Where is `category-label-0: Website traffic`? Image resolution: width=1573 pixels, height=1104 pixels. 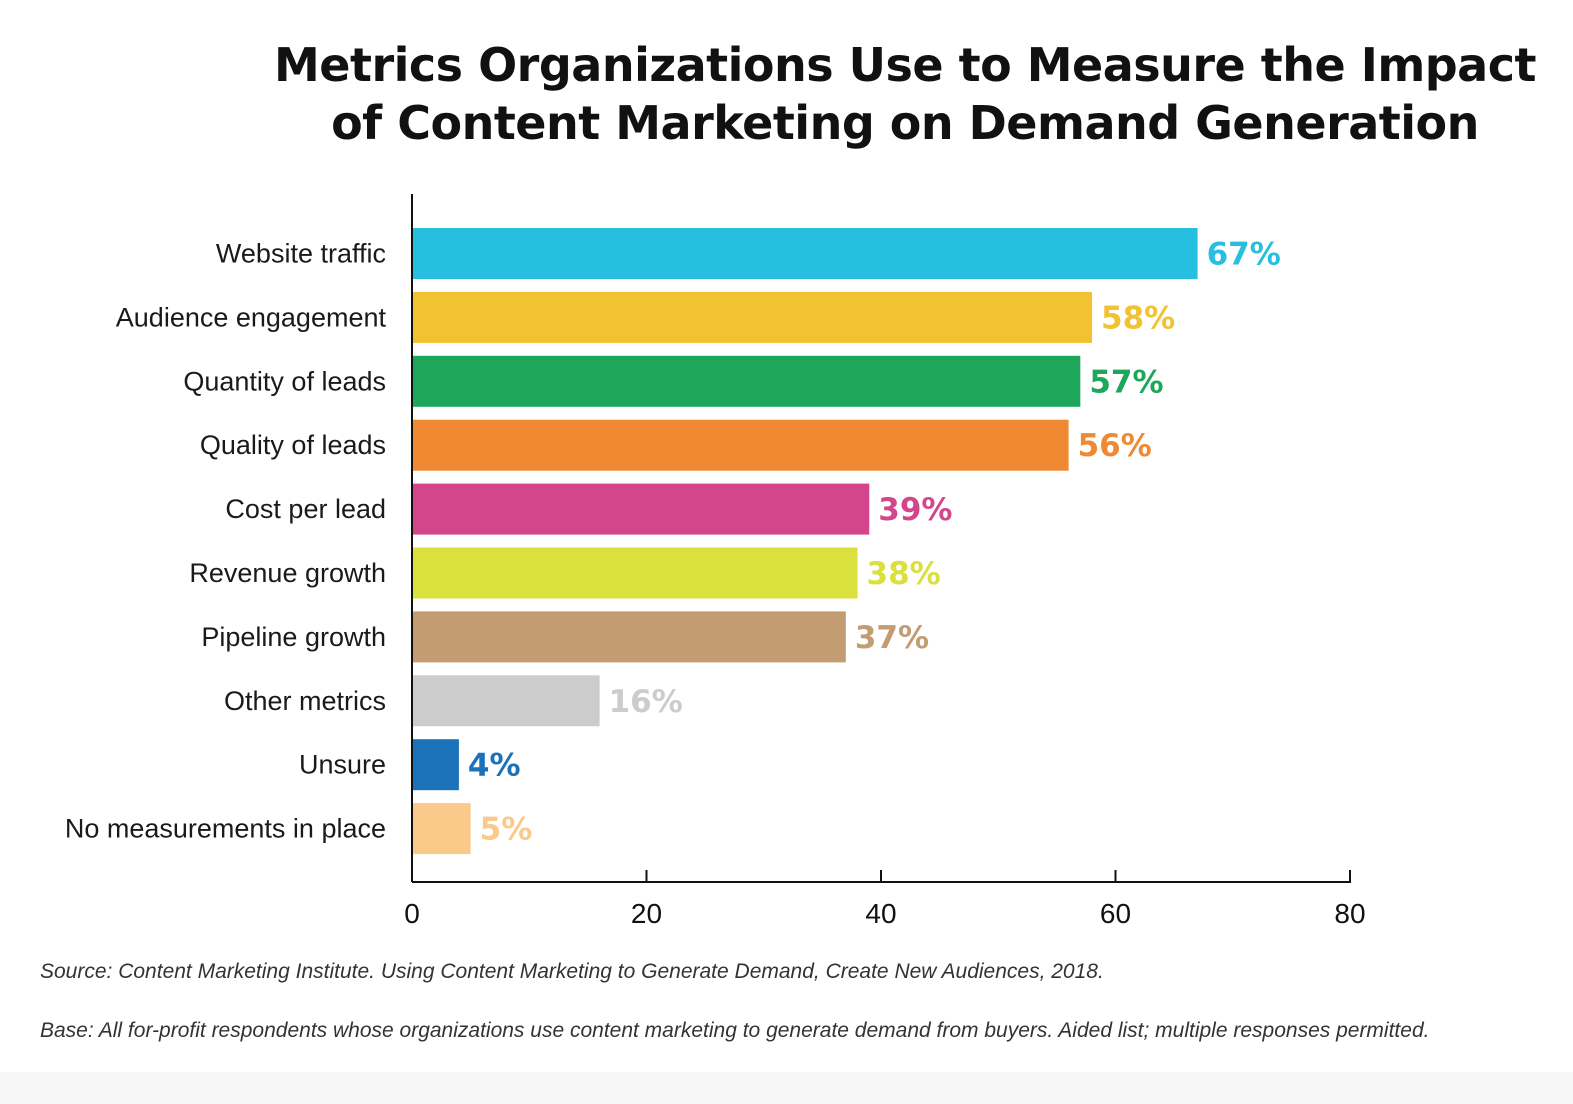
category-label-0: Website traffic is located at coordinates (301, 254).